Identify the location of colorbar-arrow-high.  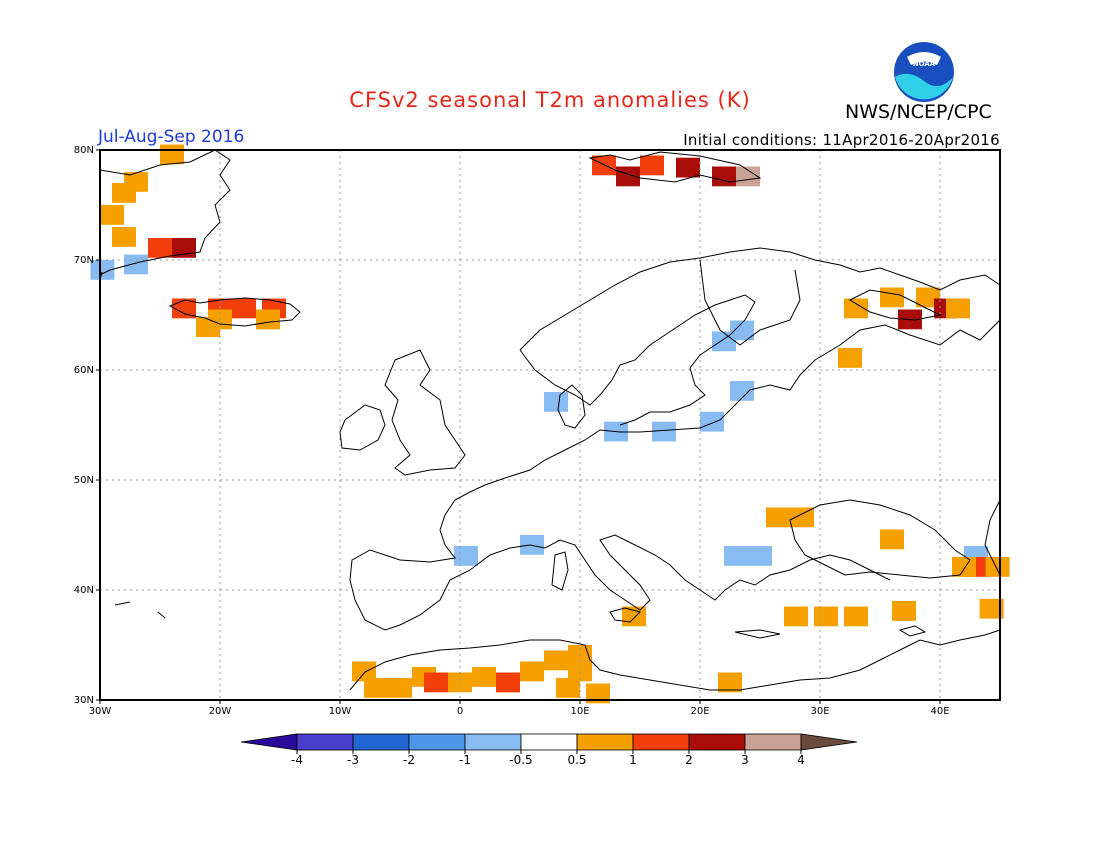
(829, 742).